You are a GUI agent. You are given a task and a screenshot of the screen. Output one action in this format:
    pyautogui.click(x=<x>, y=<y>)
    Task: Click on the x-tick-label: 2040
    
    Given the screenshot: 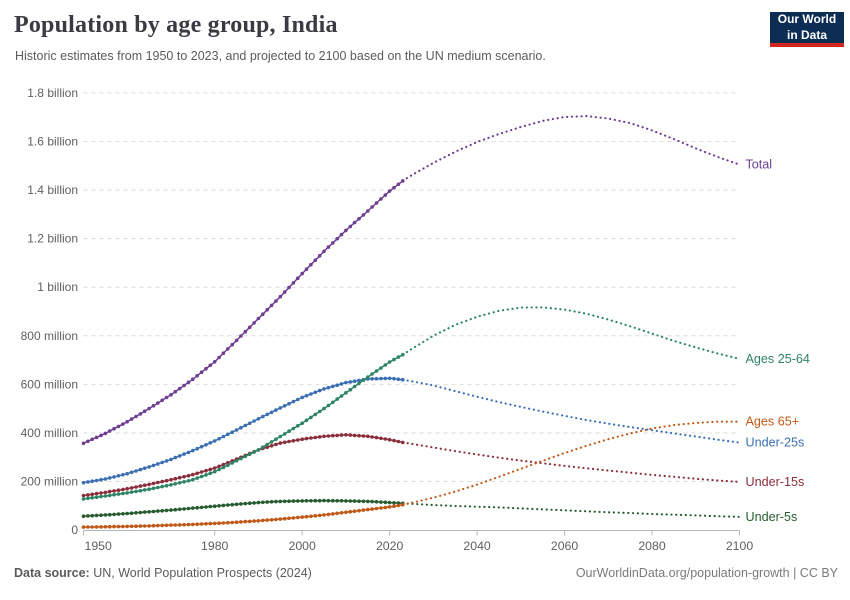 What is the action you would take?
    pyautogui.click(x=477, y=546)
    